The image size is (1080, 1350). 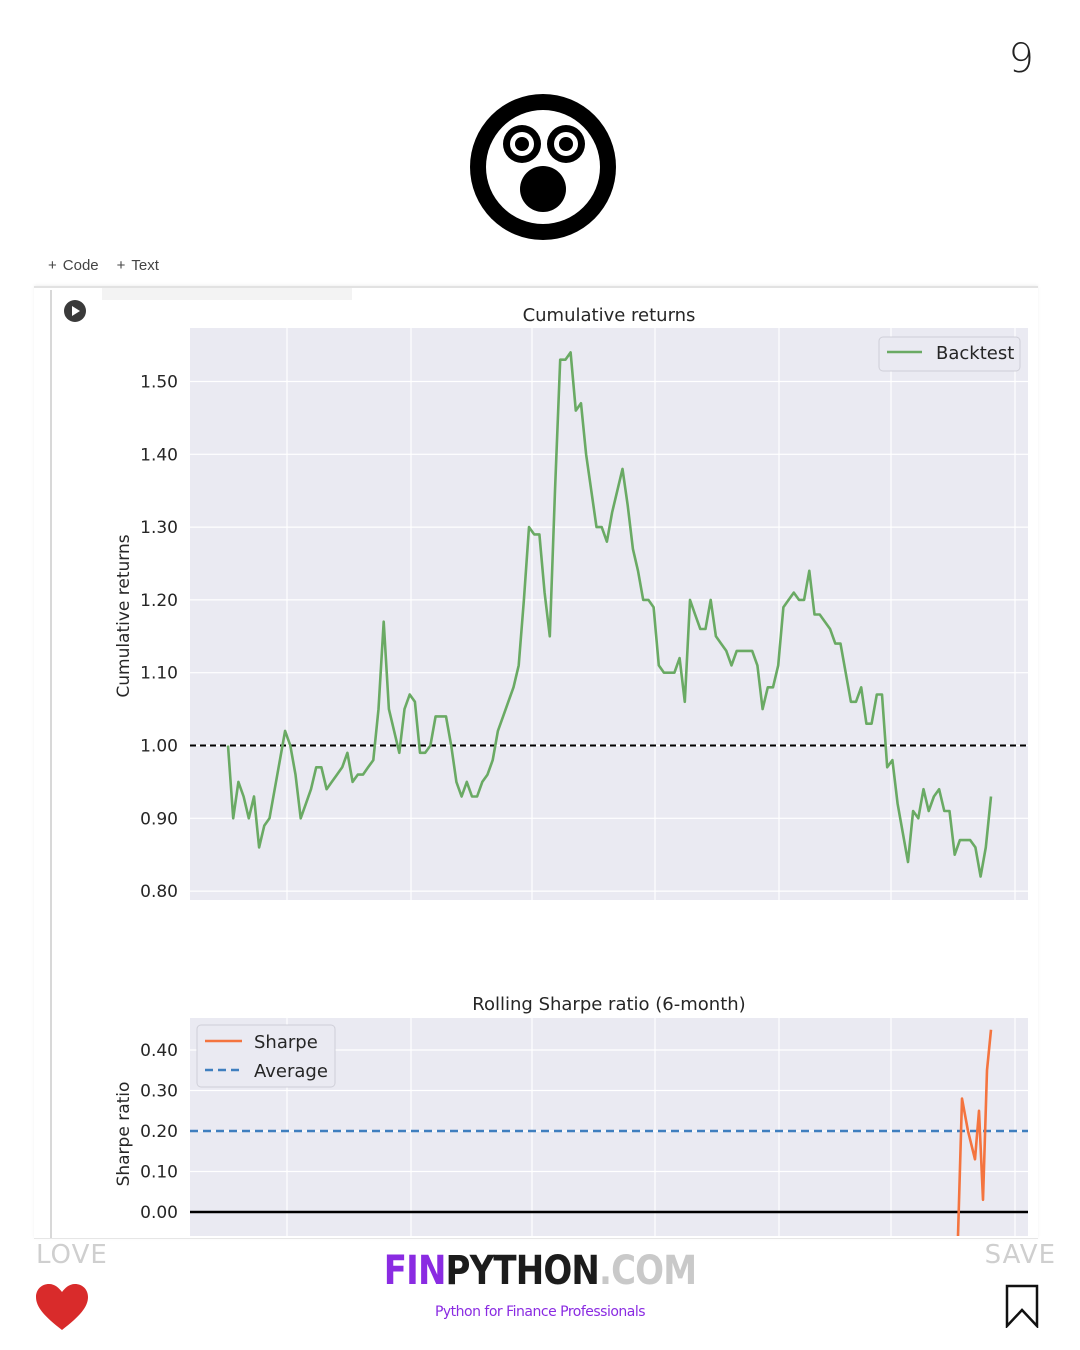 I want to click on heart-icon, so click(x=62, y=1307).